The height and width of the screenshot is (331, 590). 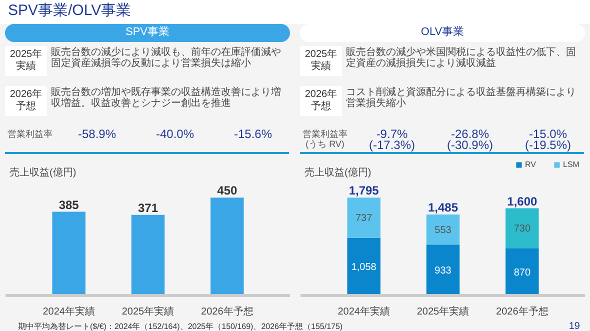 I want to click on text: 販売台数の増加や既存事業の収益構造改善により増収増益。収益改善とシナジー創出を推進, so click(x=166, y=98).